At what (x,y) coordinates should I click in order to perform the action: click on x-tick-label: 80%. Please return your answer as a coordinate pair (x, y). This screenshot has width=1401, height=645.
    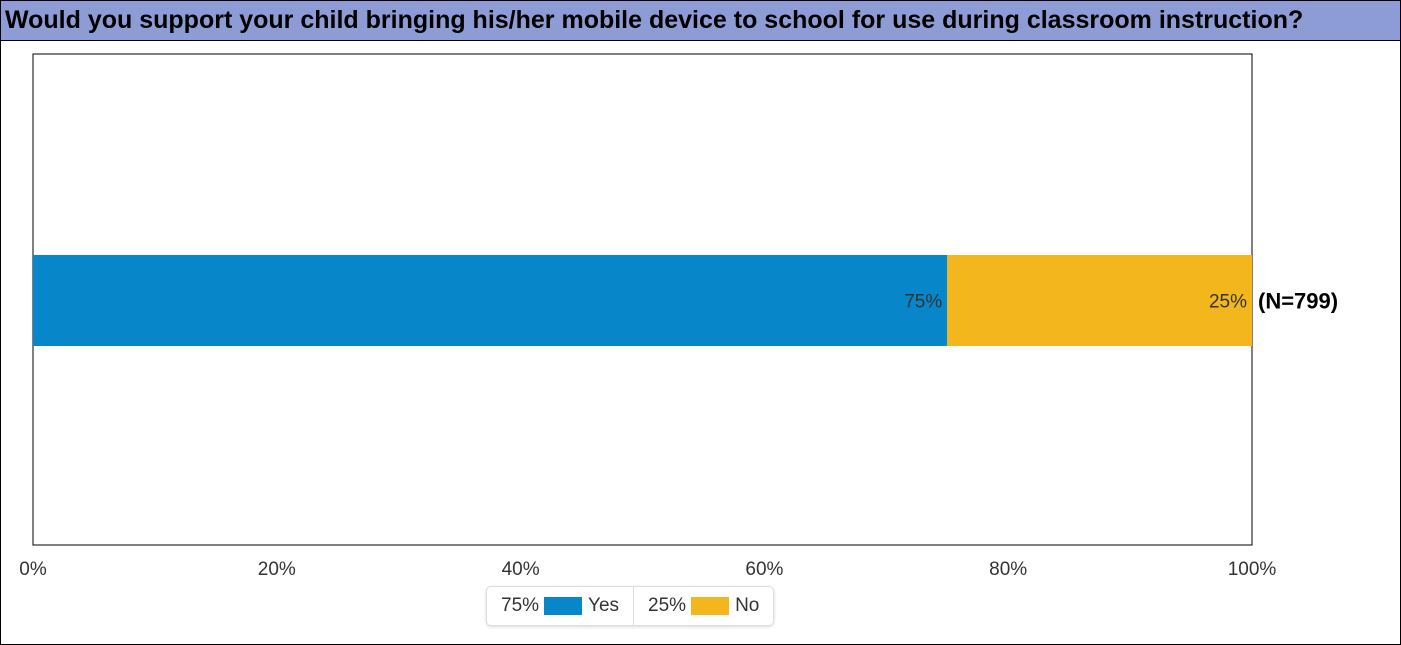
    Looking at the image, I should click on (1008, 569).